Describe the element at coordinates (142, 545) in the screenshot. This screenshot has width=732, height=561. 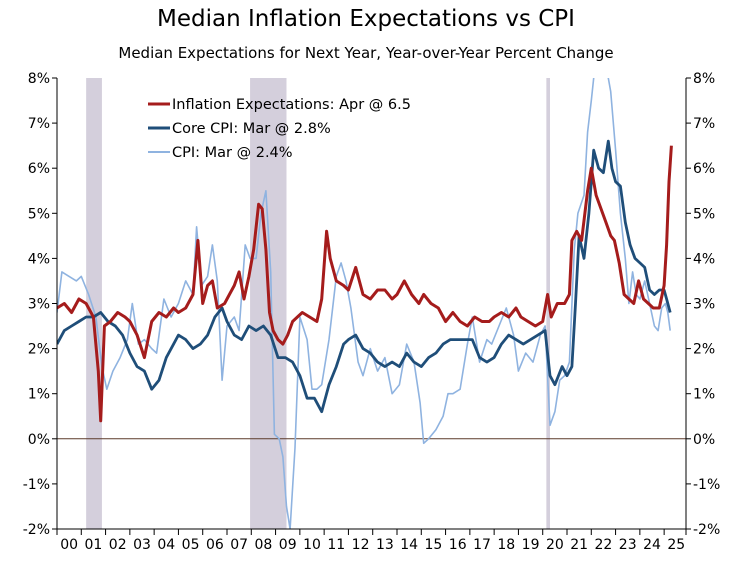
I see `x-tick-label: 03` at that location.